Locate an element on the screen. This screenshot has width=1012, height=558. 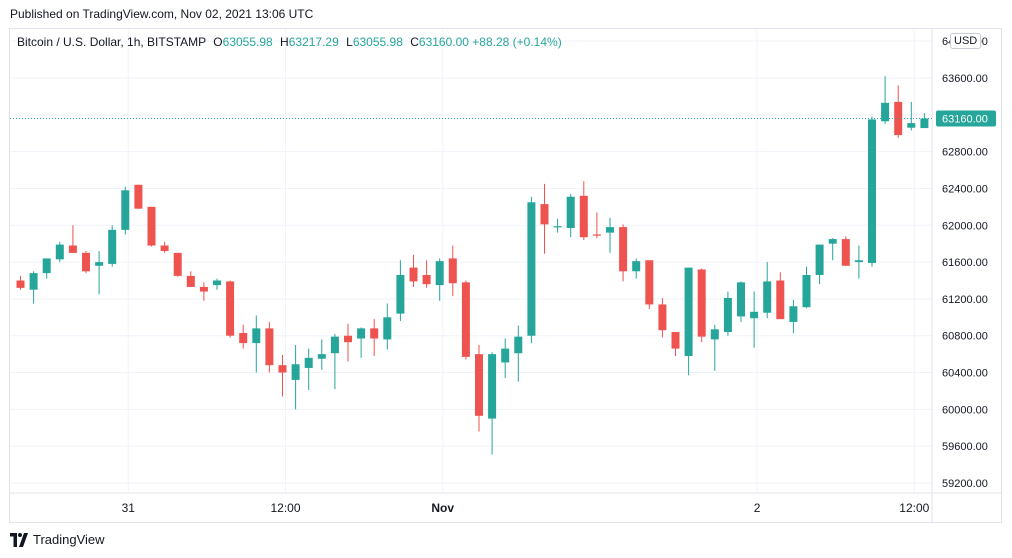
y-tick-label: 59600.00 is located at coordinates (965, 447).